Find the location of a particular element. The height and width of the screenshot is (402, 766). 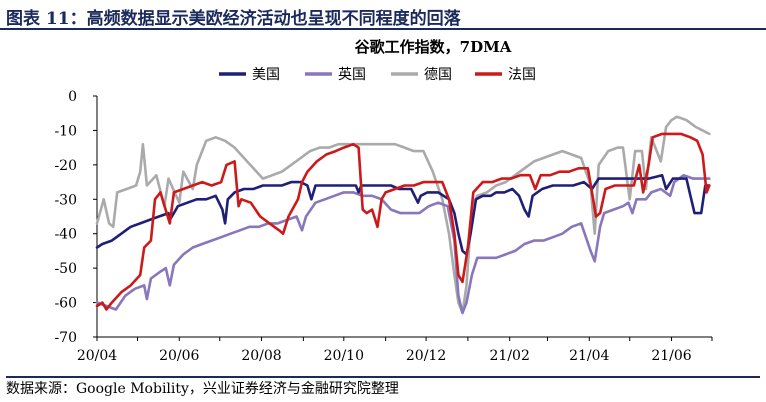

figure-header: 图表 11：高频数据显示美欧经济活动也呈现不同程度的回落 is located at coordinates (383, 15).